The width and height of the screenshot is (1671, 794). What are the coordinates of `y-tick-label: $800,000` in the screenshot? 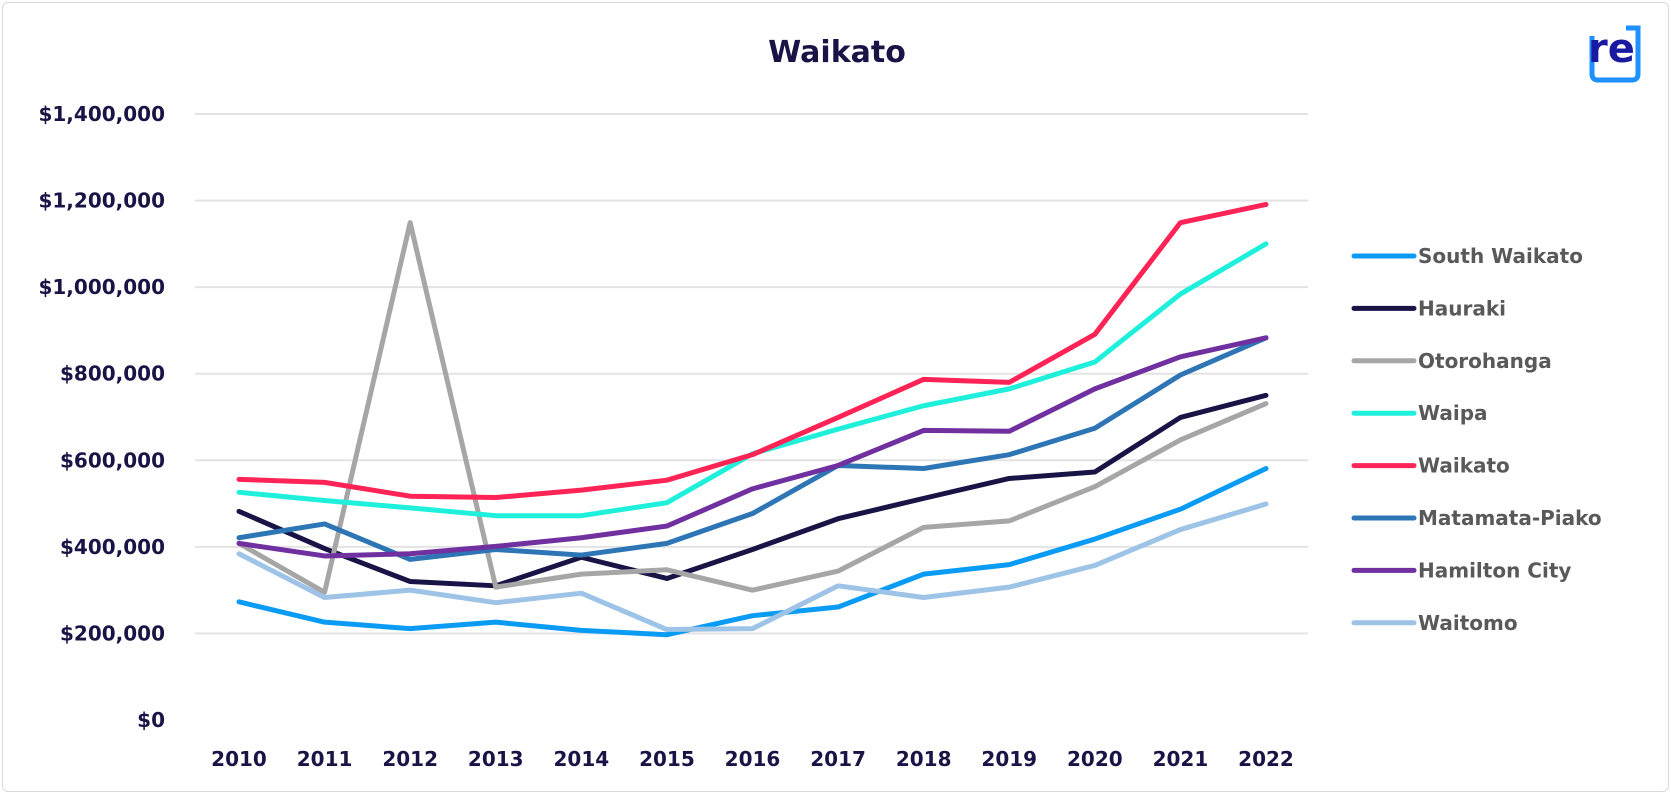 It's located at (112, 374).